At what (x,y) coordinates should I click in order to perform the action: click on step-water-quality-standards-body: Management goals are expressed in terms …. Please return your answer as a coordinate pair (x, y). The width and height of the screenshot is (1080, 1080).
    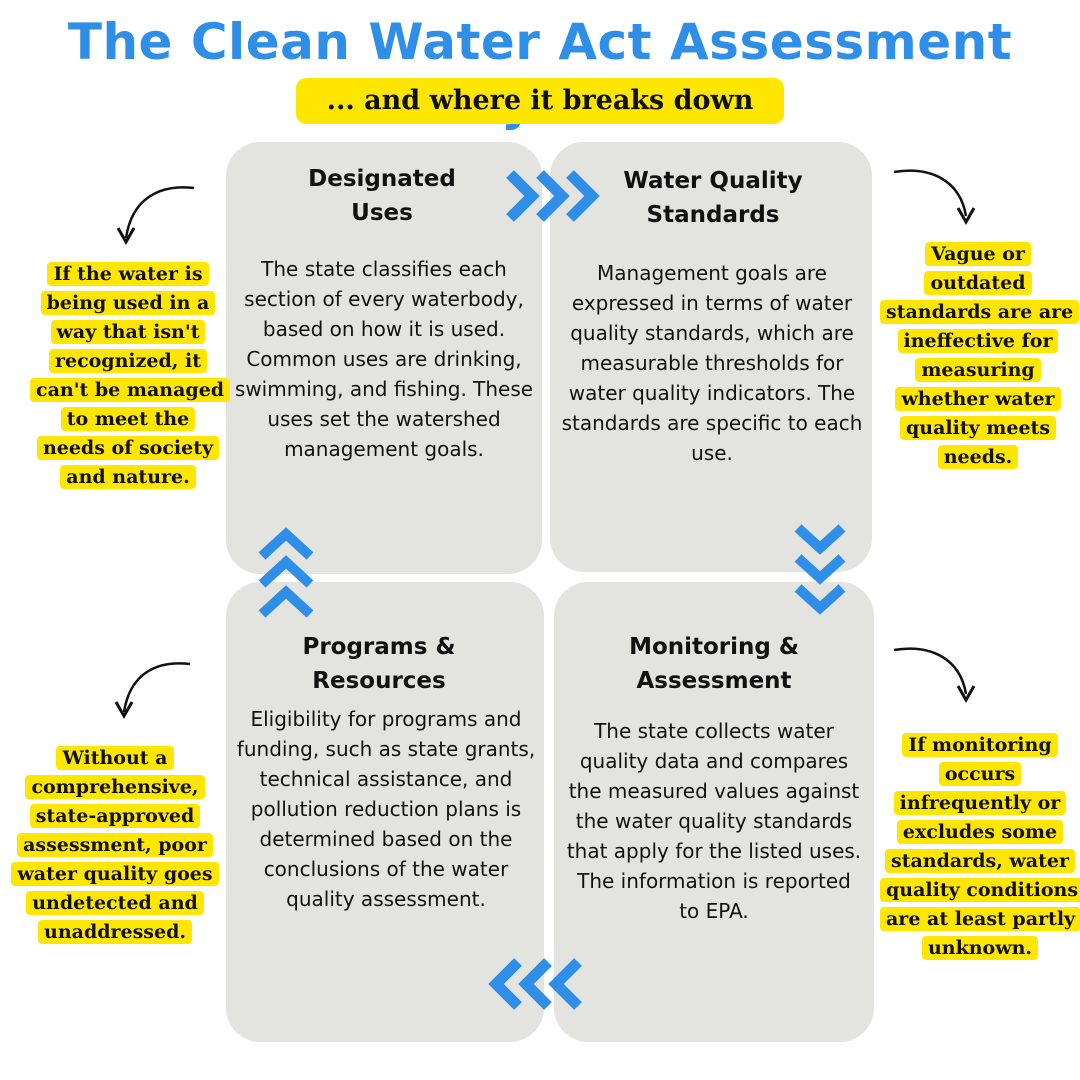
    Looking at the image, I should click on (712, 363).